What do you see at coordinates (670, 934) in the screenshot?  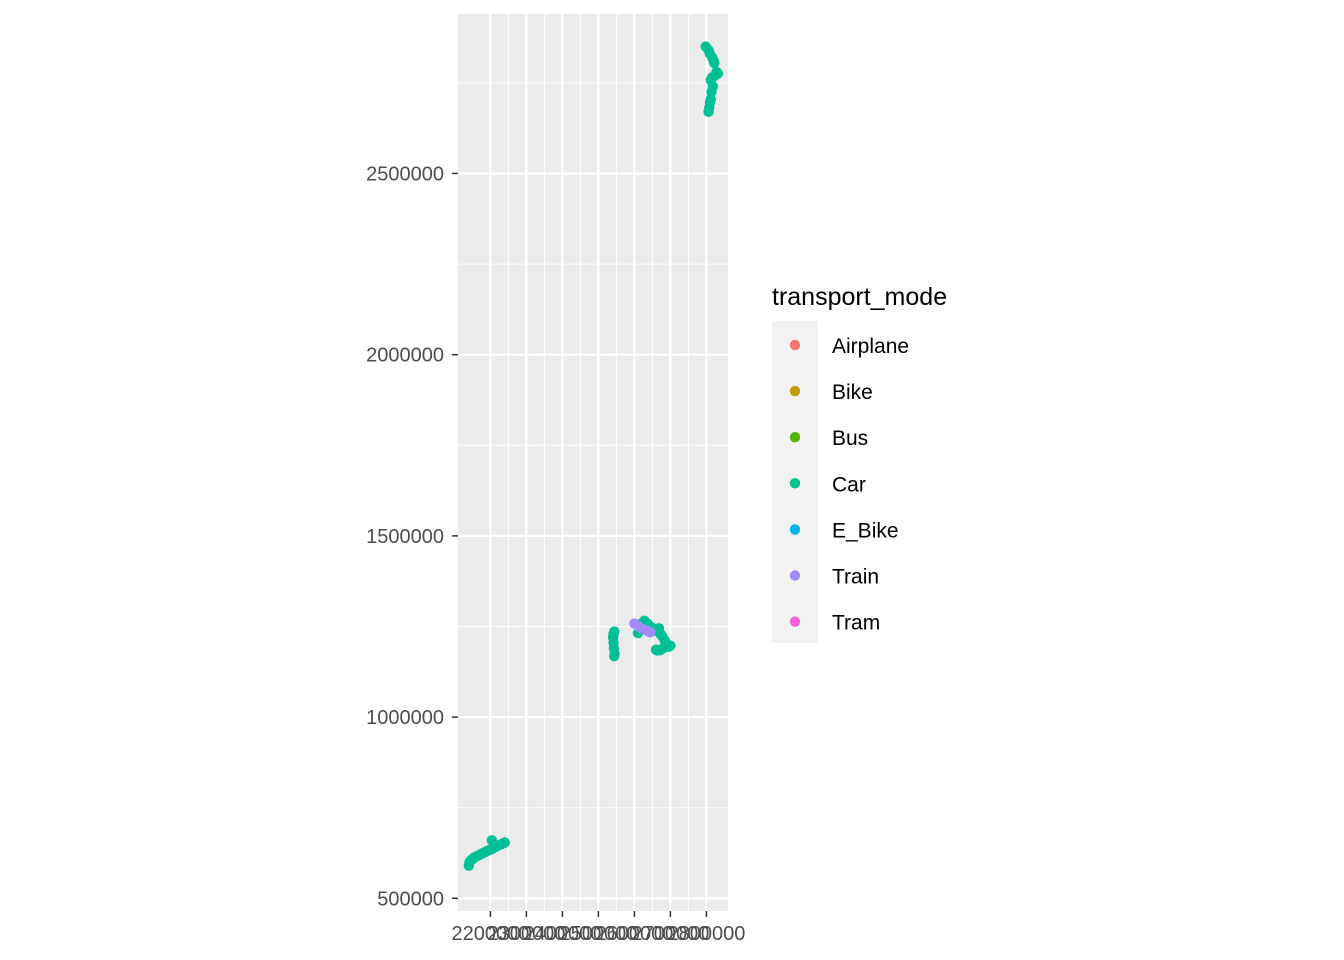 I see `x-tick-label: 2700000` at bounding box center [670, 934].